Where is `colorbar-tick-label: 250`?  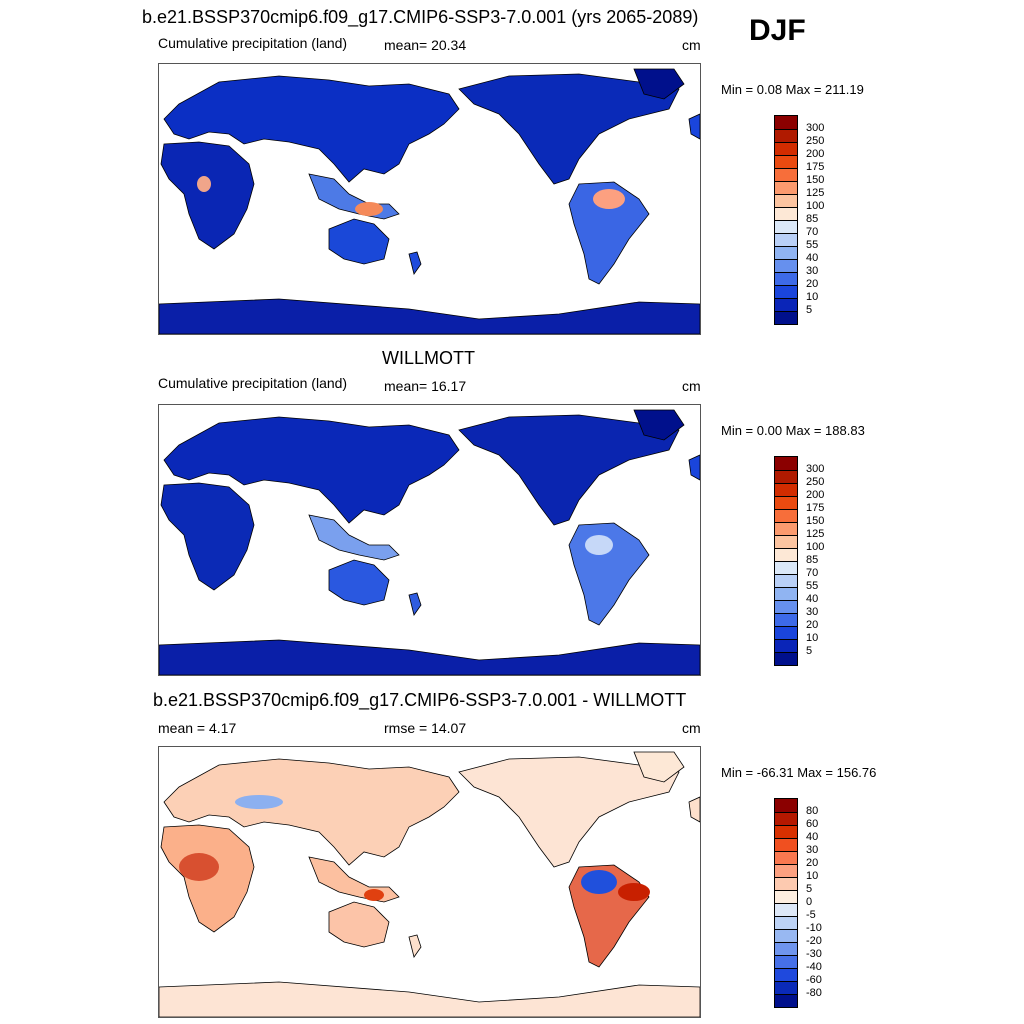
colorbar-tick-label: 250 is located at coordinates (815, 141).